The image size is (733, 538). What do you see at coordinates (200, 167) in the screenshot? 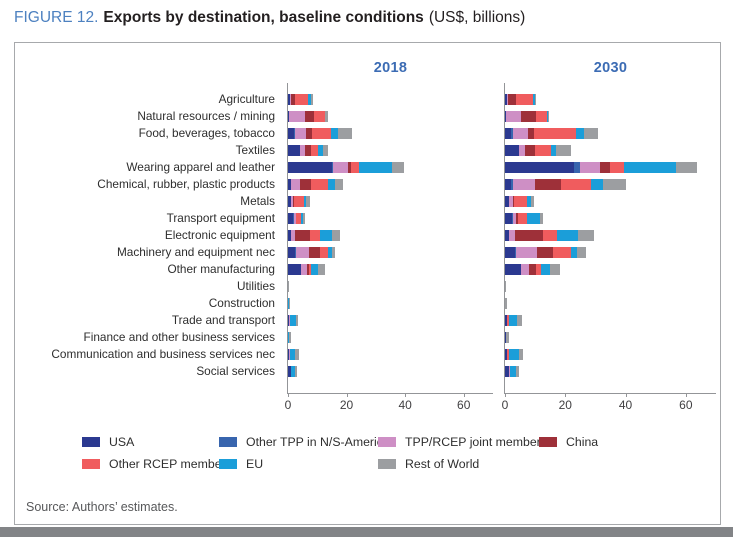
I see `category-label: Wearing apparel and leather` at bounding box center [200, 167].